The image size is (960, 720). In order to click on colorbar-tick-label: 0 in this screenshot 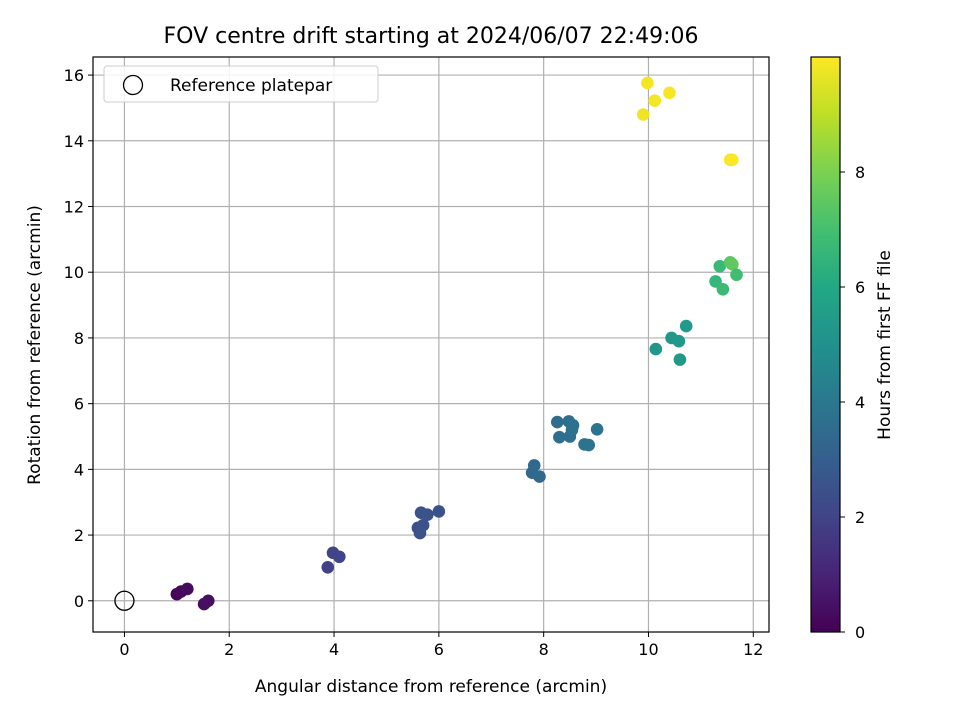, I will do `click(860, 632)`.